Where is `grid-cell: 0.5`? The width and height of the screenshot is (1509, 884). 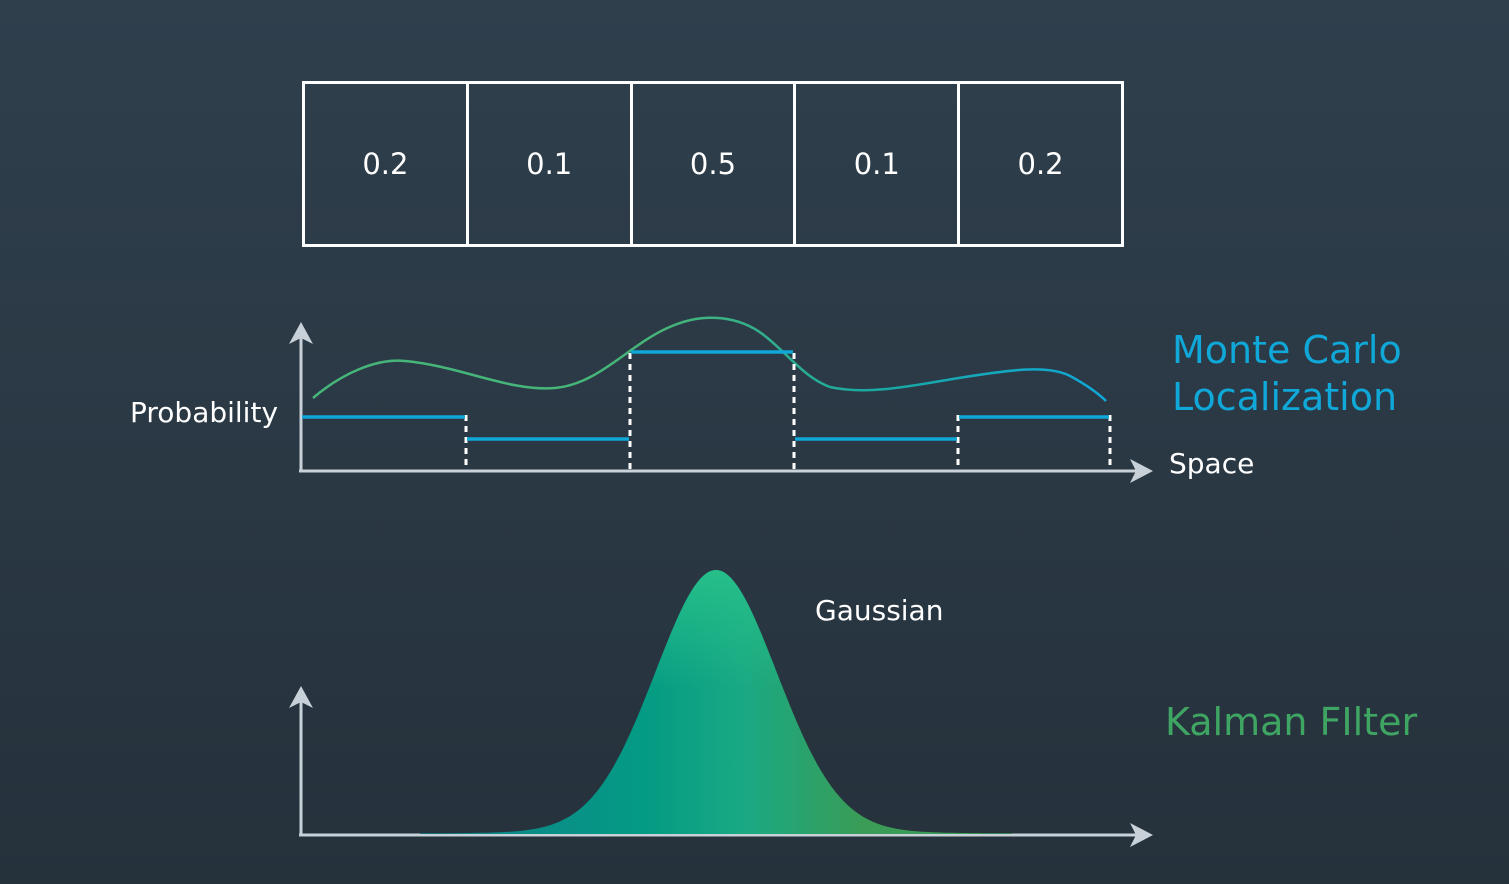 grid-cell: 0.5 is located at coordinates (715, 164).